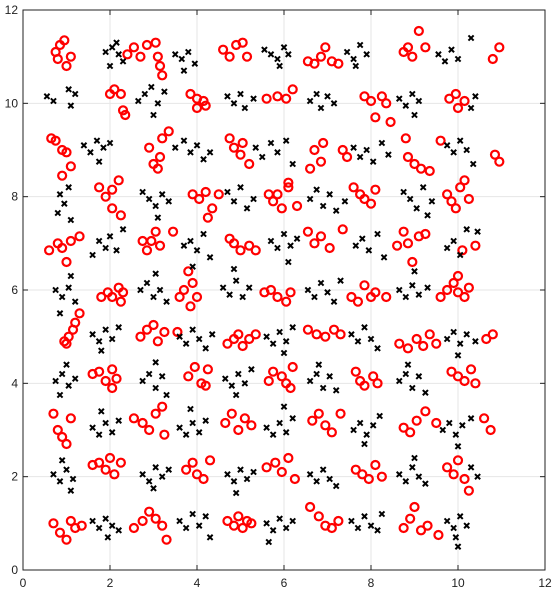 The image size is (558, 599). I want to click on y-tick-label: 2, so click(14, 477).